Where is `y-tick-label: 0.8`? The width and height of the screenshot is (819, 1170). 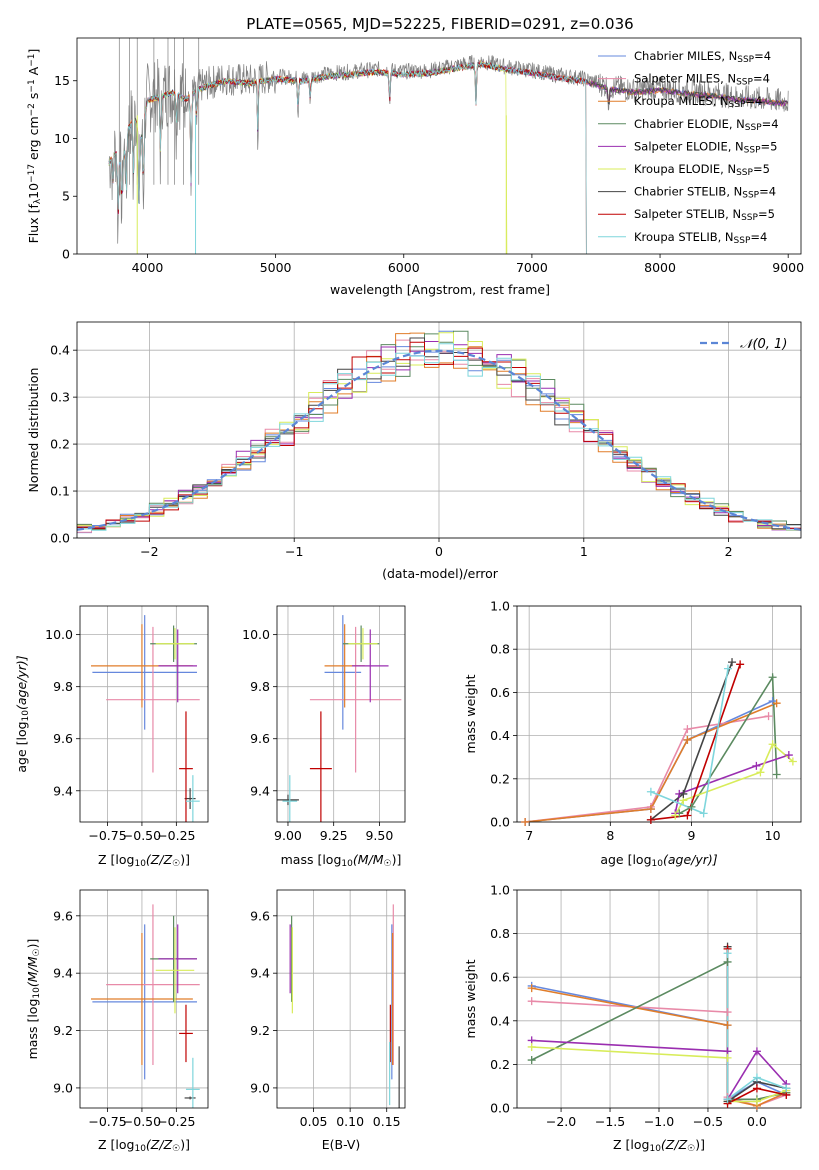
y-tick-label: 0.8 is located at coordinates (500, 933).